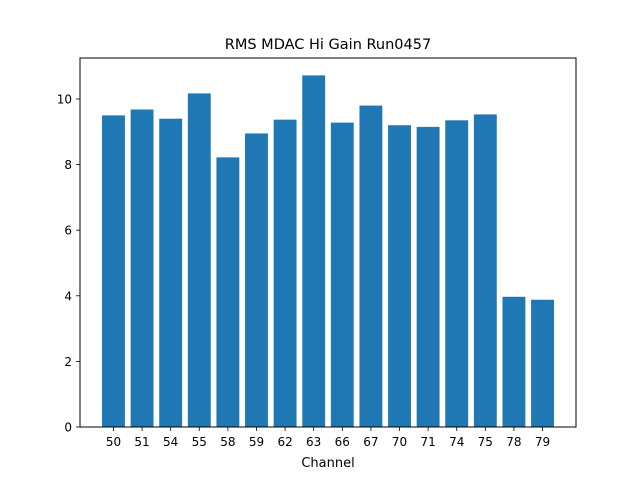 The width and height of the screenshot is (640, 484). I want to click on x-tick-label: 51, so click(141, 442).